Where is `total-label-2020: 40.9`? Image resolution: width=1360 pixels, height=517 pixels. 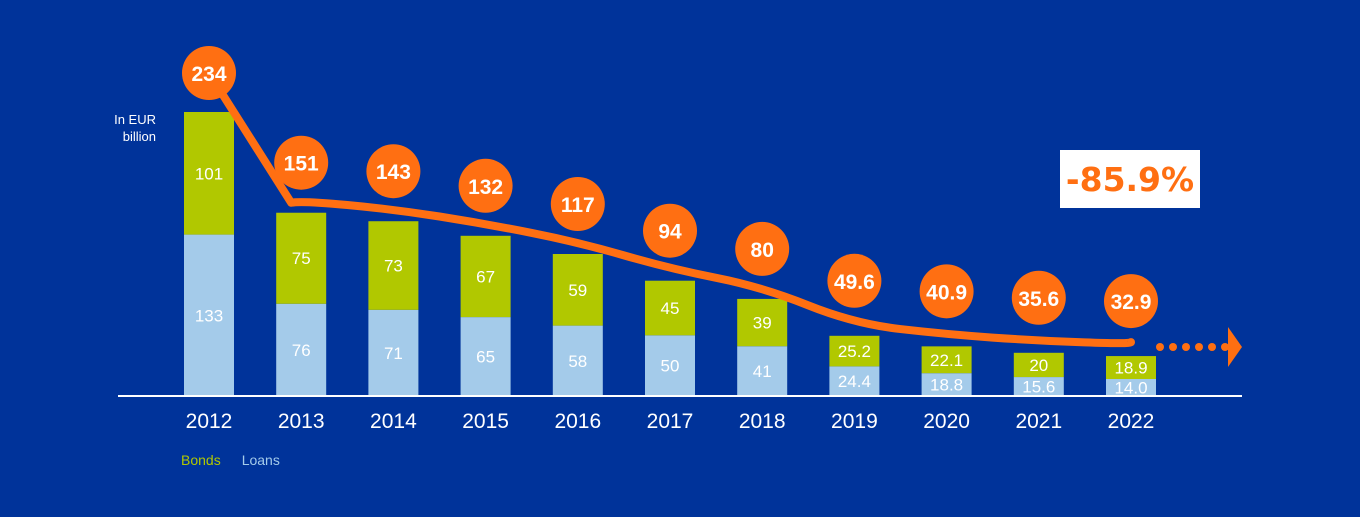 total-label-2020: 40.9 is located at coordinates (946, 292).